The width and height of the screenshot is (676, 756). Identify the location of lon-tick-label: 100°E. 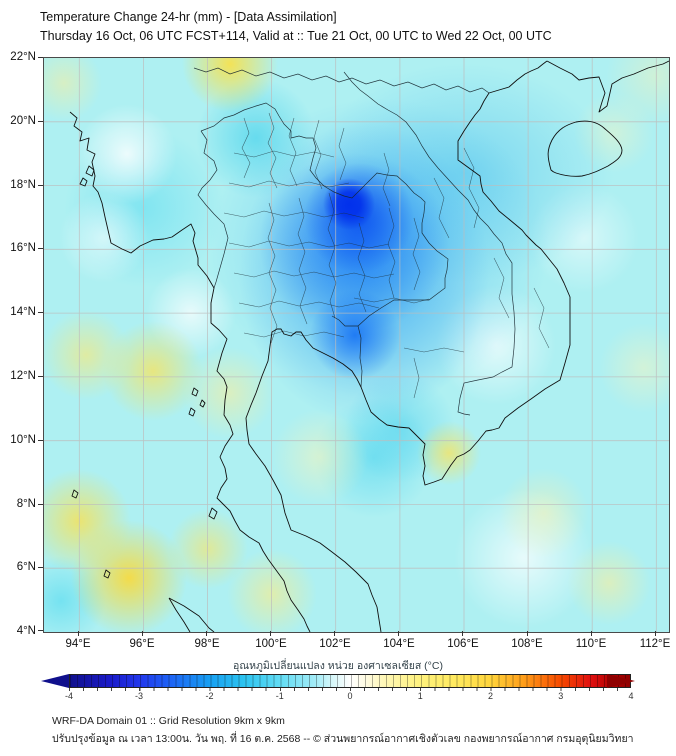
(271, 644).